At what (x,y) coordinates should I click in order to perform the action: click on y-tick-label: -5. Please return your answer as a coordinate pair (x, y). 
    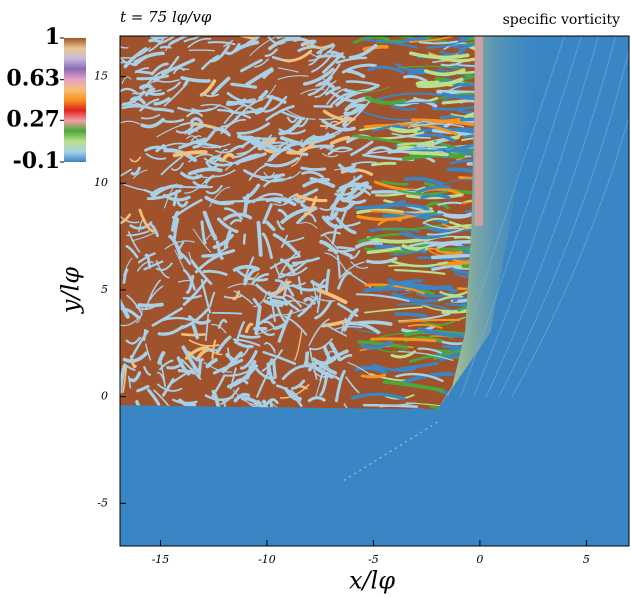
    Looking at the image, I should click on (102, 502).